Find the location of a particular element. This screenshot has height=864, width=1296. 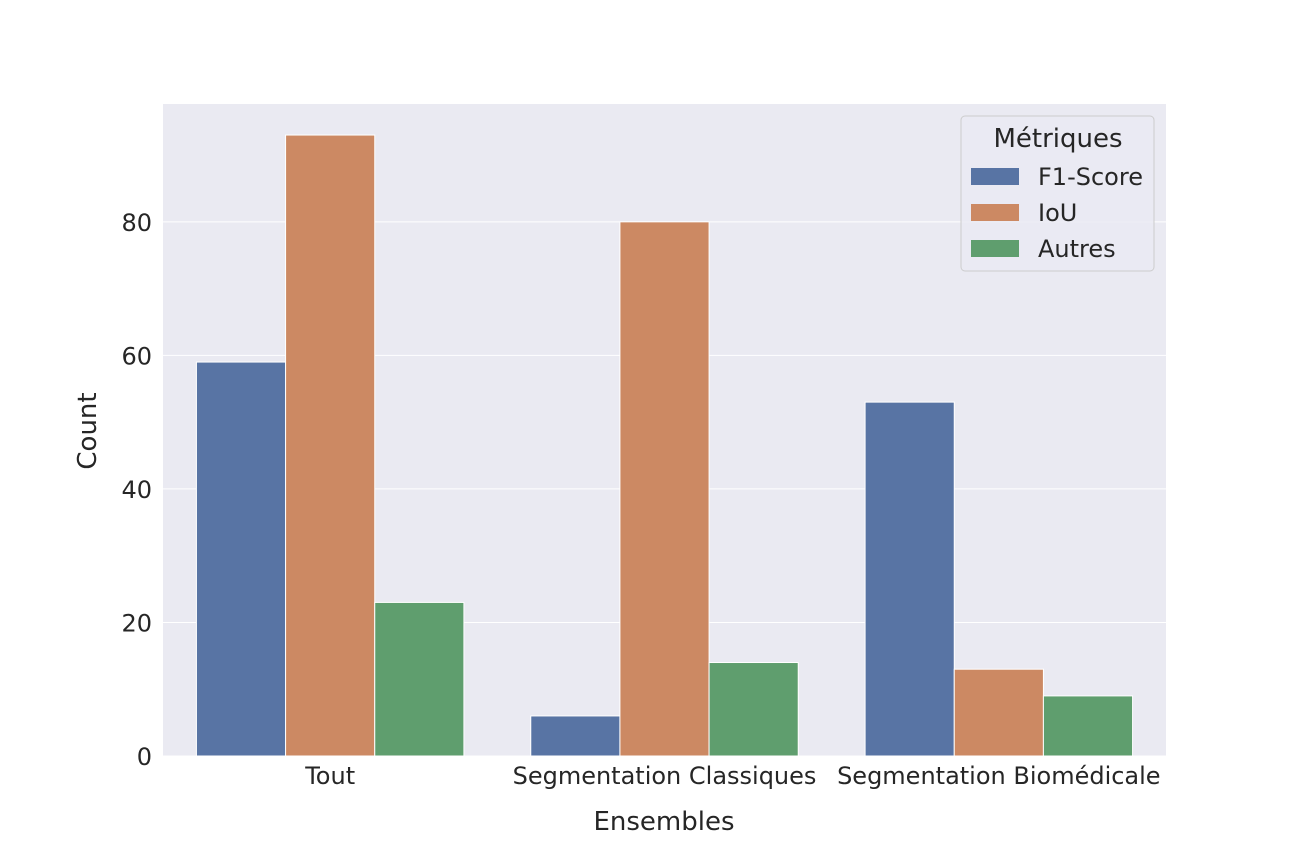

y-tick-label: 40 is located at coordinates (136, 490).